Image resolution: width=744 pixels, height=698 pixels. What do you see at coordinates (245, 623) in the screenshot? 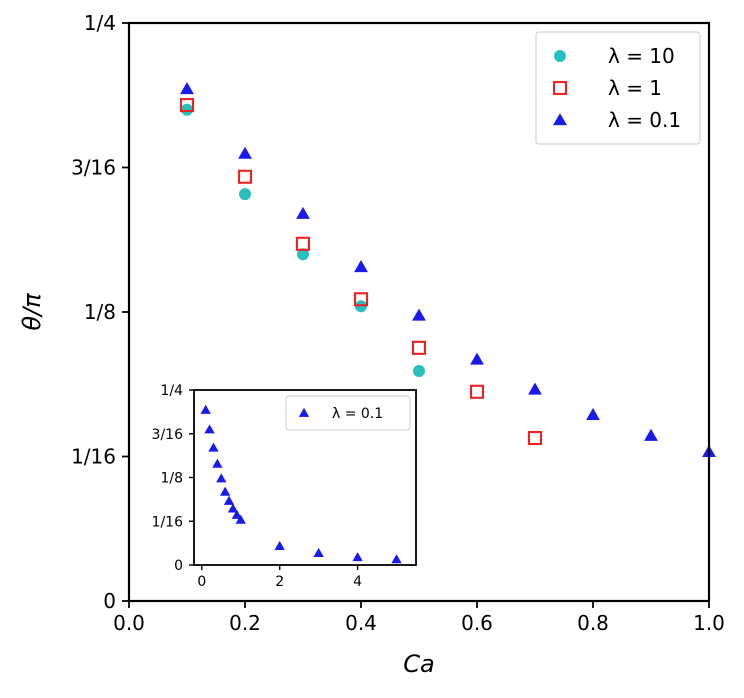
I see `main-x-tick-label: 0.2` at bounding box center [245, 623].